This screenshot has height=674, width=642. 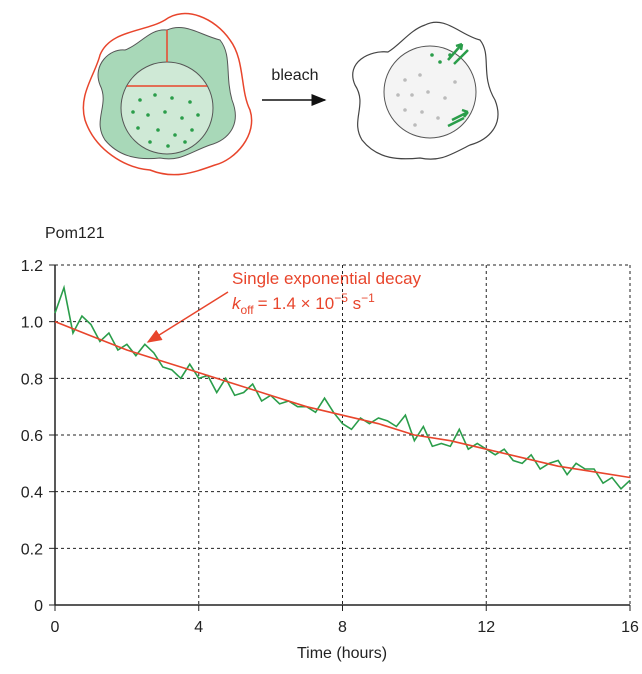 I want to click on chart-title: Pom121, so click(x=75, y=233).